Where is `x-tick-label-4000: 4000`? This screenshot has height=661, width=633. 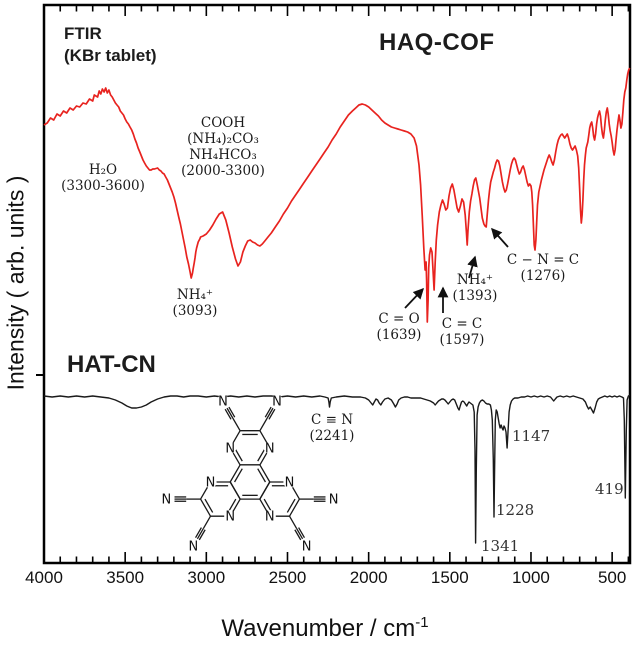
x-tick-label-4000: 4000 is located at coordinates (44, 577).